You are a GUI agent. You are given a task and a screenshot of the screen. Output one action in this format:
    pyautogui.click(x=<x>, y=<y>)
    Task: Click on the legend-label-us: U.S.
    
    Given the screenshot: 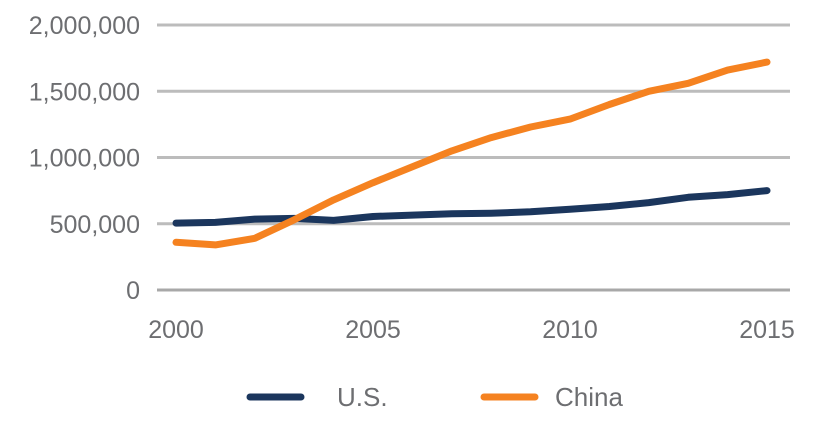 What is the action you would take?
    pyautogui.click(x=362, y=397)
    